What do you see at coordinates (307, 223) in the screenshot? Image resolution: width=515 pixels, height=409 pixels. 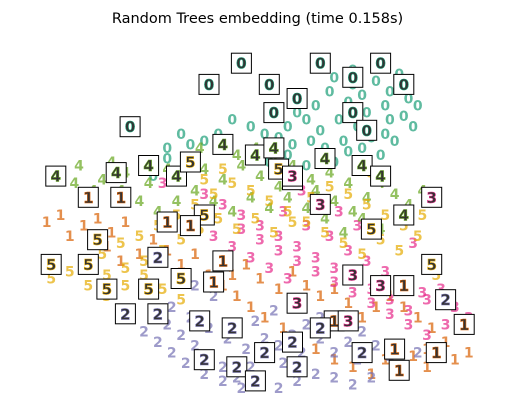 I see `point-5-20: 5` at bounding box center [307, 223].